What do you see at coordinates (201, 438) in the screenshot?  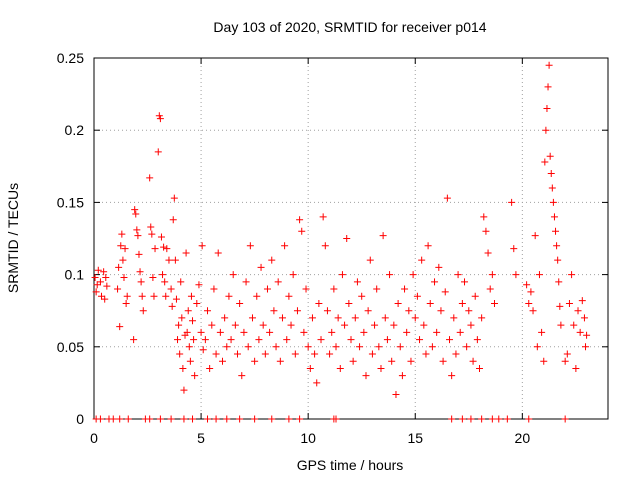 I see `x-tick-label: 5` at bounding box center [201, 438].